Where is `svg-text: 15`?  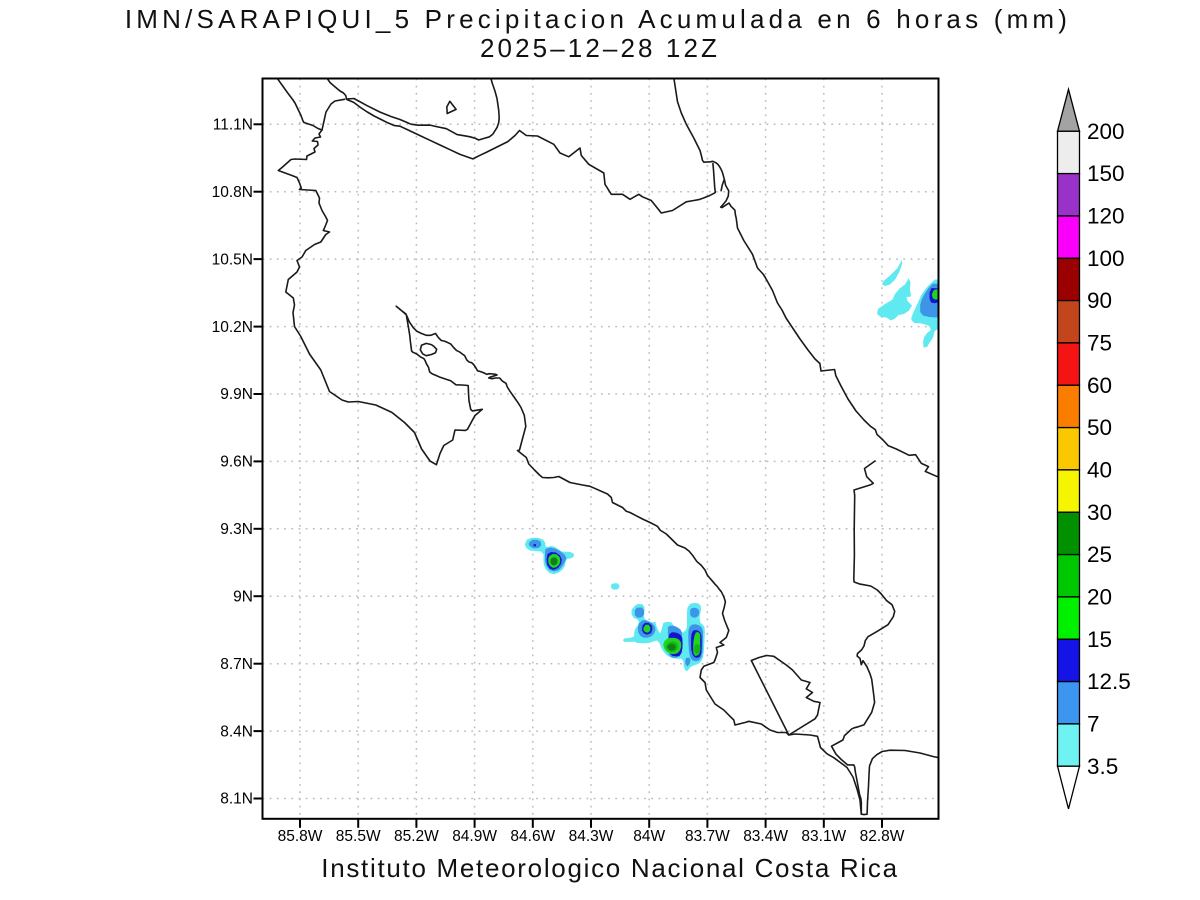 svg-text: 15 is located at coordinates (1099, 639).